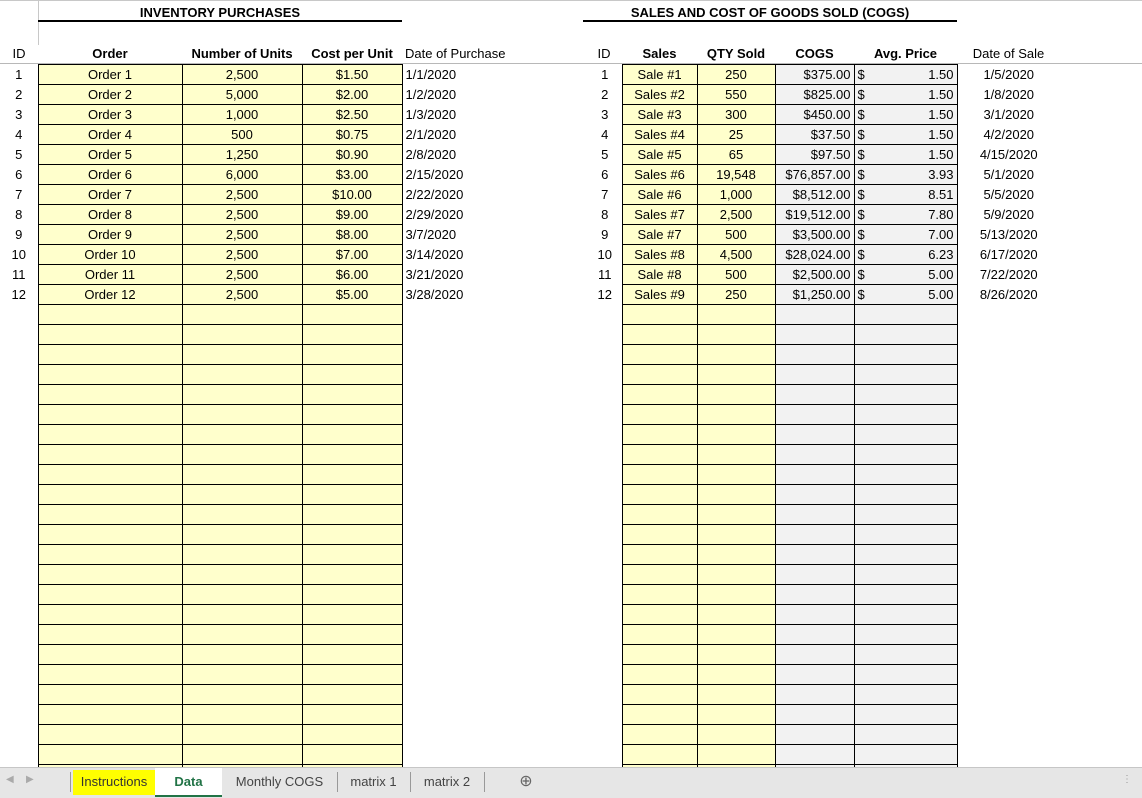  Describe the element at coordinates (110, 294) in the screenshot. I see `order-cell: Order 12` at that location.